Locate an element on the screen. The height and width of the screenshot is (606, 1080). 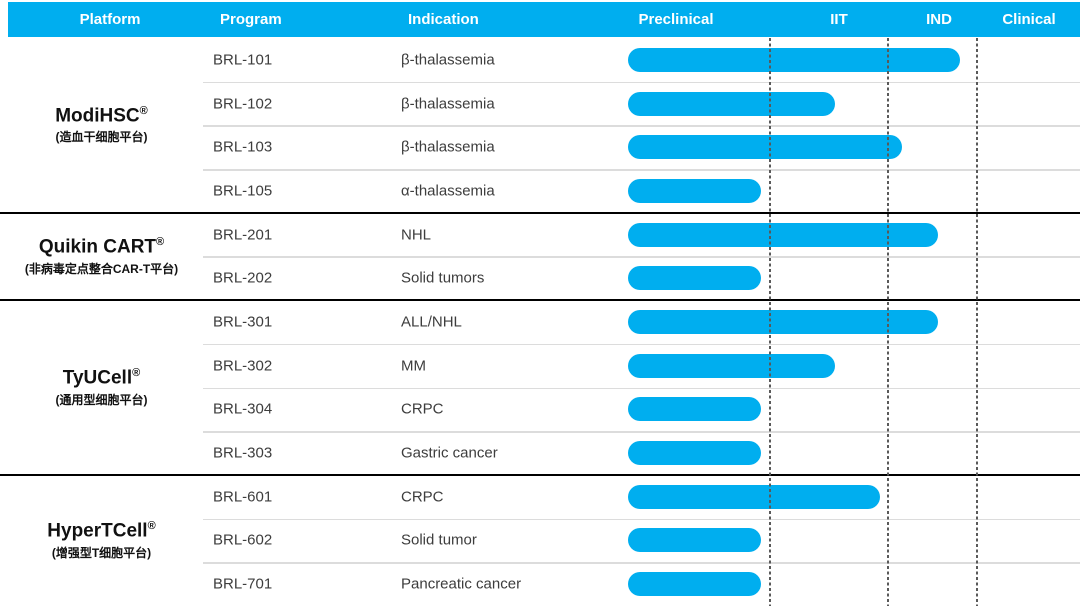
table-row: BRL-102 β-thalassemia is located at coordinates (540, 103).